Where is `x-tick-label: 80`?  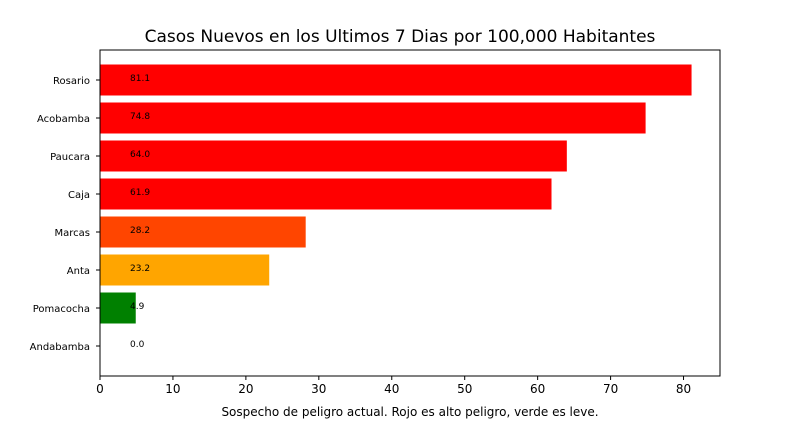 x-tick-label: 80 is located at coordinates (683, 389).